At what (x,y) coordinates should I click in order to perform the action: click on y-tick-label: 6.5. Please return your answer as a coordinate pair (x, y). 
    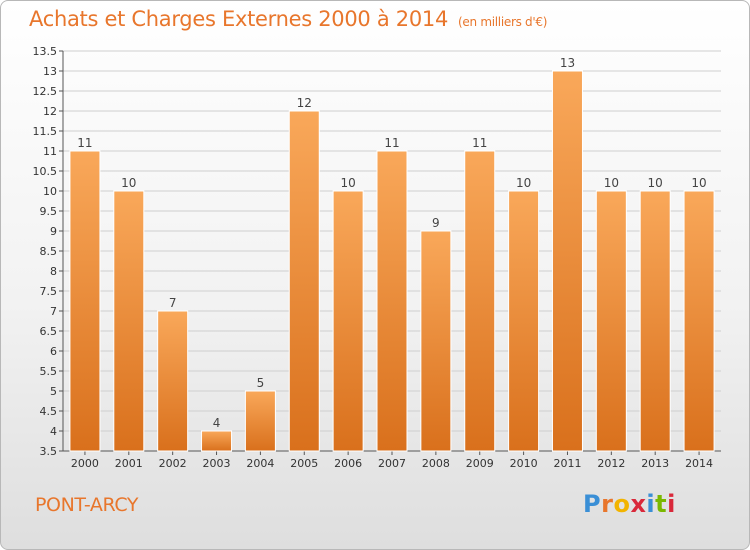
    Looking at the image, I should click on (49, 331).